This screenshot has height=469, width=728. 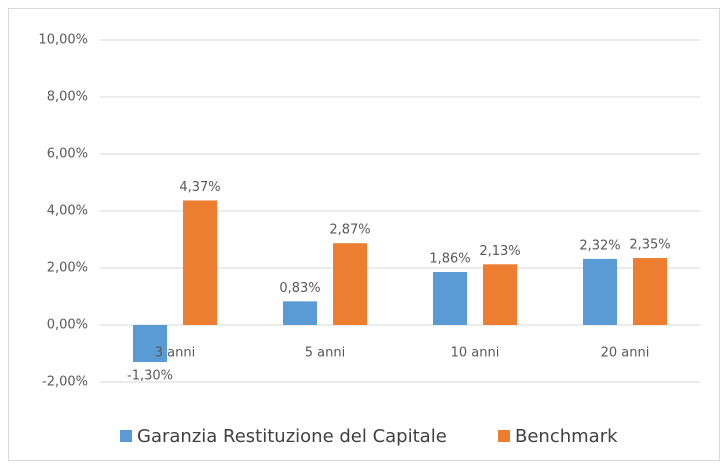 I want to click on x-tick-label: 3 anni, so click(x=175, y=353).